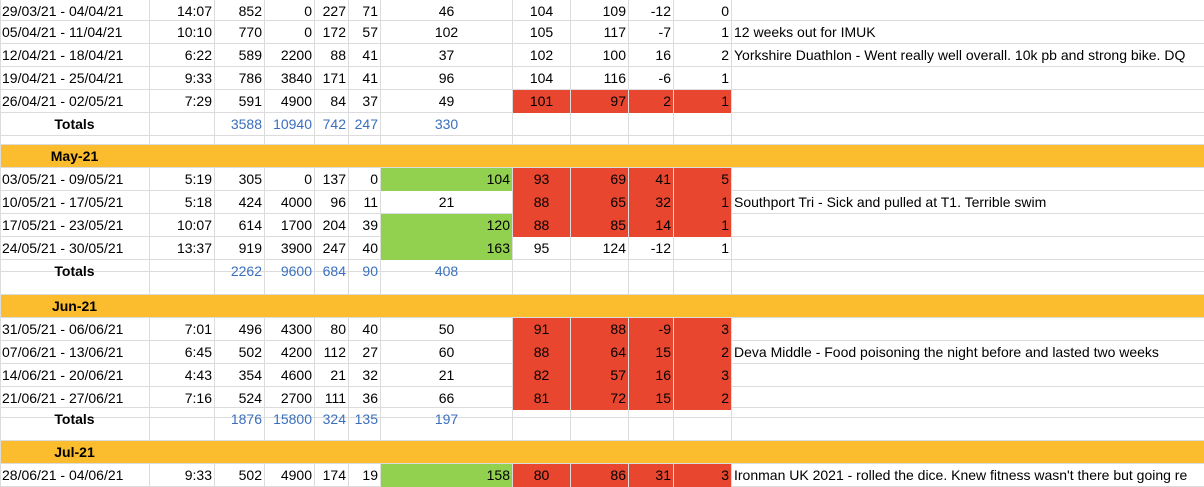 Image resolution: width=1204 pixels, height=487 pixels. I want to click on duration-cell: 9:33, so click(182, 78).